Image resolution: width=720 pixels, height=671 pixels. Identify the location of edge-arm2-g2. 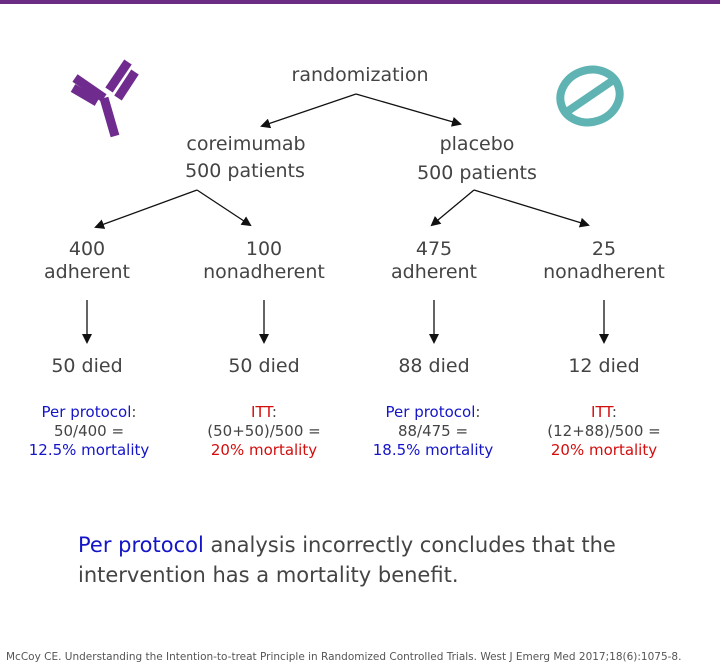
(531, 208).